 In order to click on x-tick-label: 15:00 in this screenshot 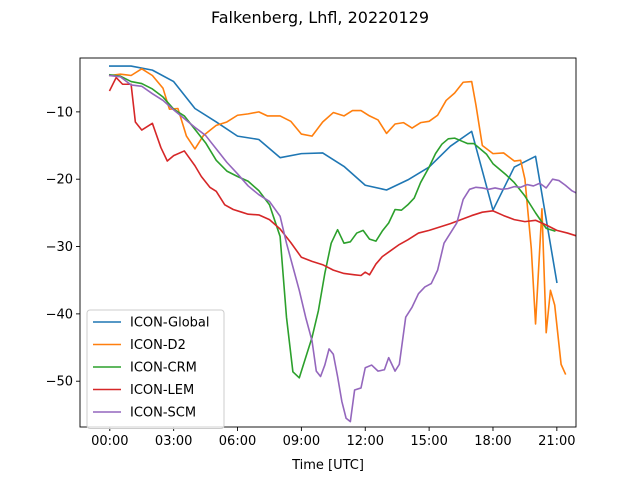, I will do `click(428, 441)`.